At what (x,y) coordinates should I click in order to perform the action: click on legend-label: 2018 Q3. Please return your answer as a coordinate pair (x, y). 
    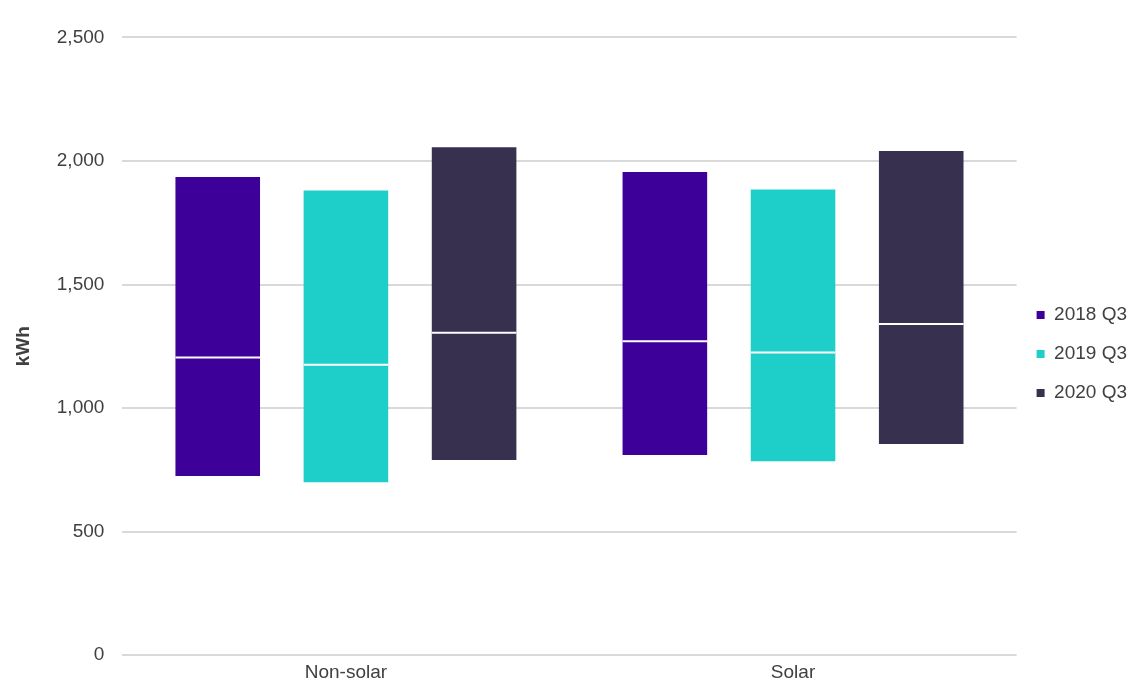
    Looking at the image, I should click on (1091, 314).